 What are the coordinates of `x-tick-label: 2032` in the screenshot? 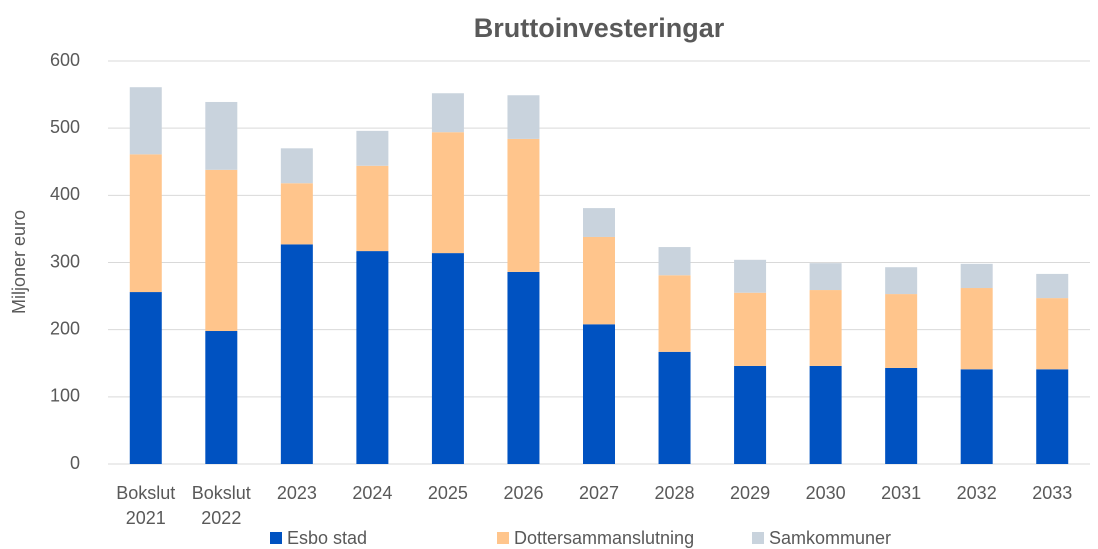 It's located at (977, 493).